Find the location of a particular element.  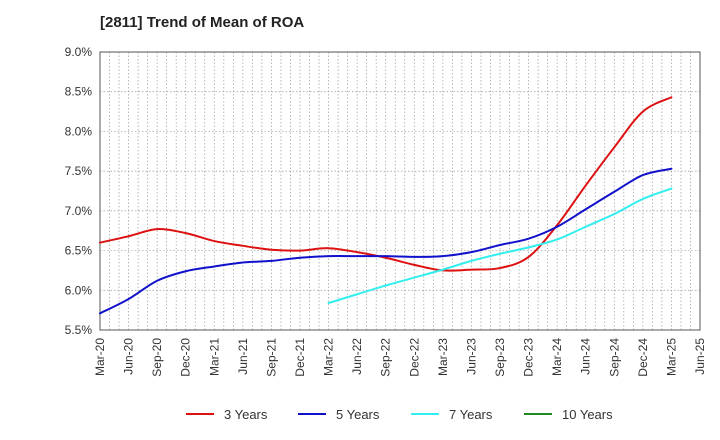

x-tick-label: Jun-25 is located at coordinates (700, 356).